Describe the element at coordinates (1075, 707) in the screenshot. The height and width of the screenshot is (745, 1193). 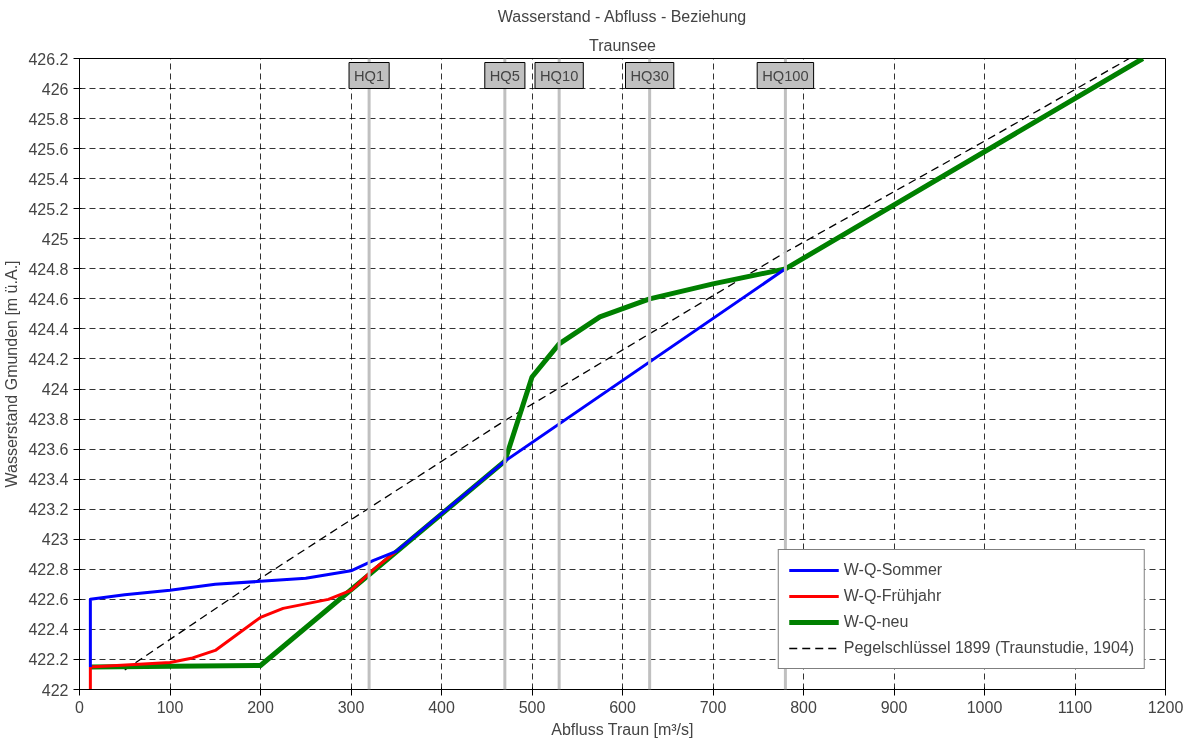
I see `x-tick-label: 1100` at that location.